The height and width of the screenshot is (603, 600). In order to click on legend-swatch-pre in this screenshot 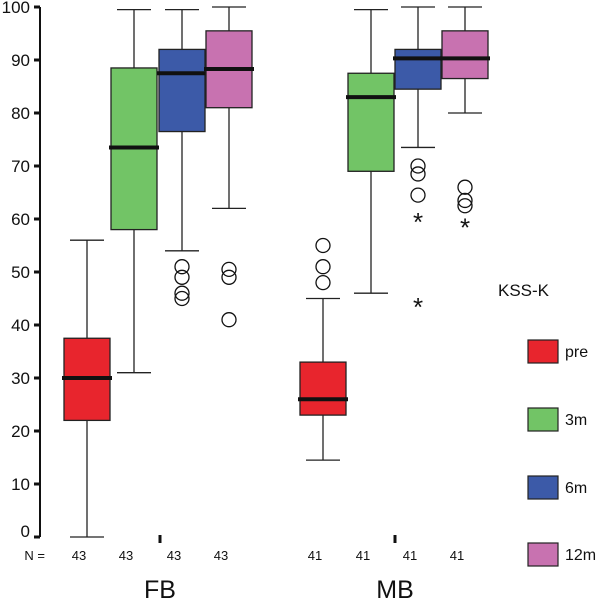, I will do `click(543, 351)`.